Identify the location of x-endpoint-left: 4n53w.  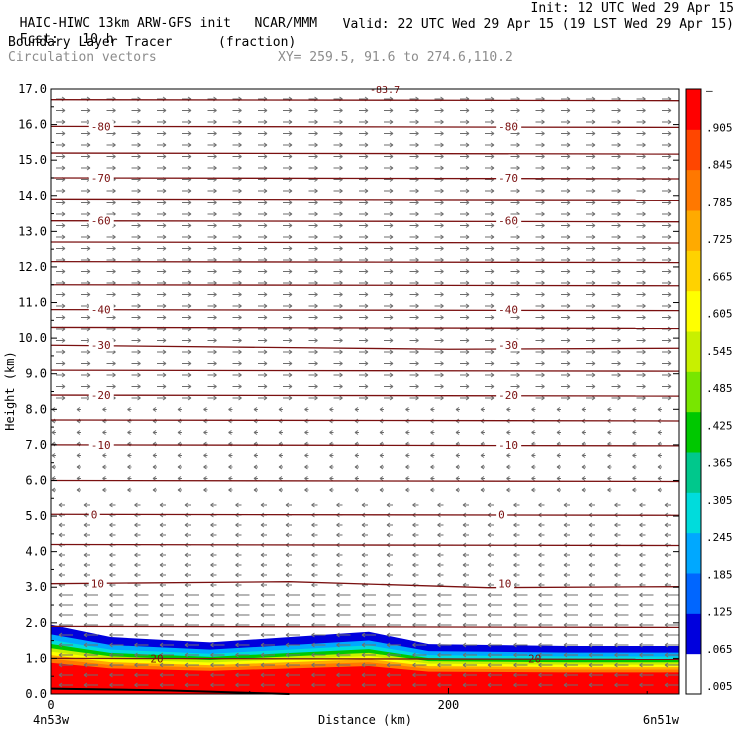
(51, 720).